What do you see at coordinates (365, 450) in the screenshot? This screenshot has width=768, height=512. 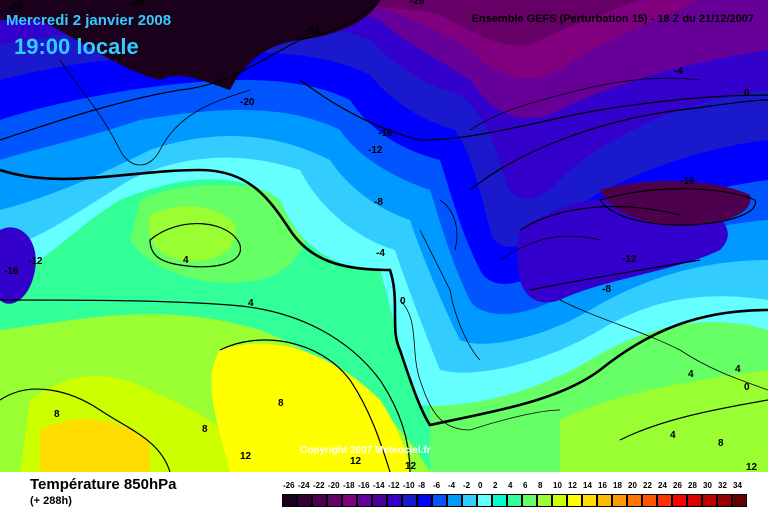 I see `copyright-notice: Copyright 2007 Meteociel.fr` at bounding box center [365, 450].